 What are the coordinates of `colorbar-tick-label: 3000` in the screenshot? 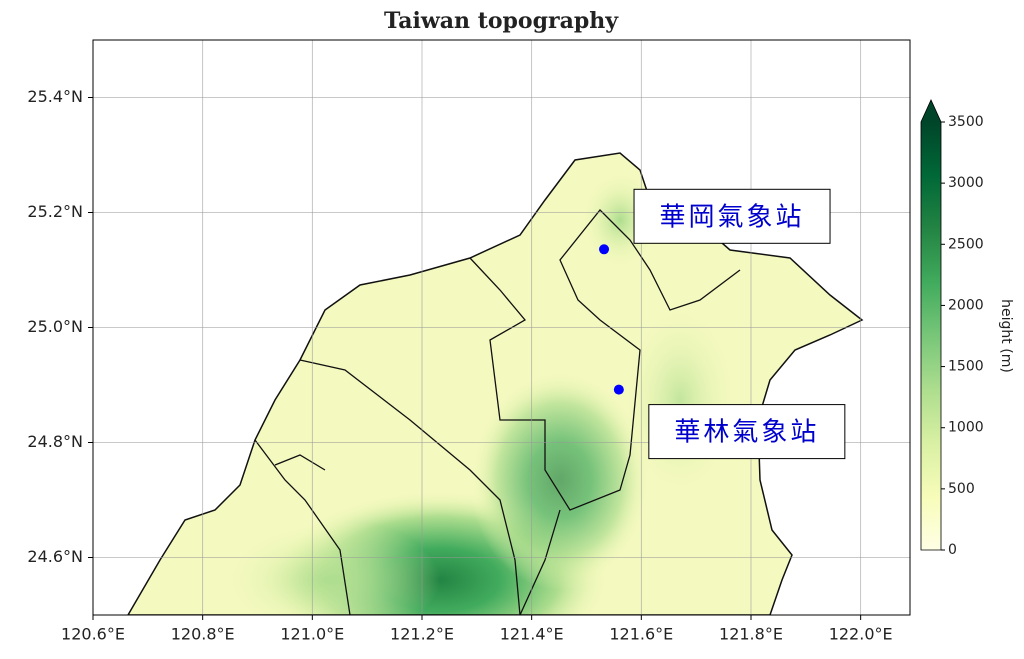 It's located at (966, 183).